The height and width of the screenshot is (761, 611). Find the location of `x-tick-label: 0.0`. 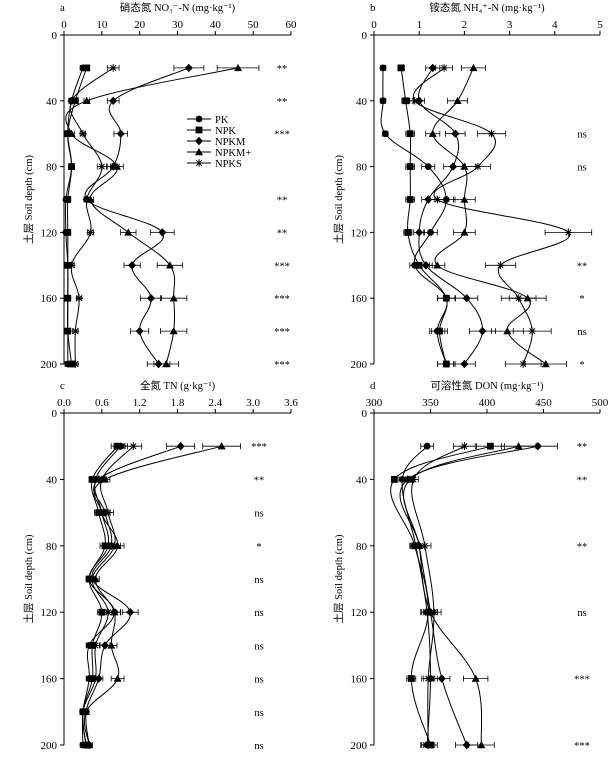

x-tick-label: 0.0 is located at coordinates (64, 403).